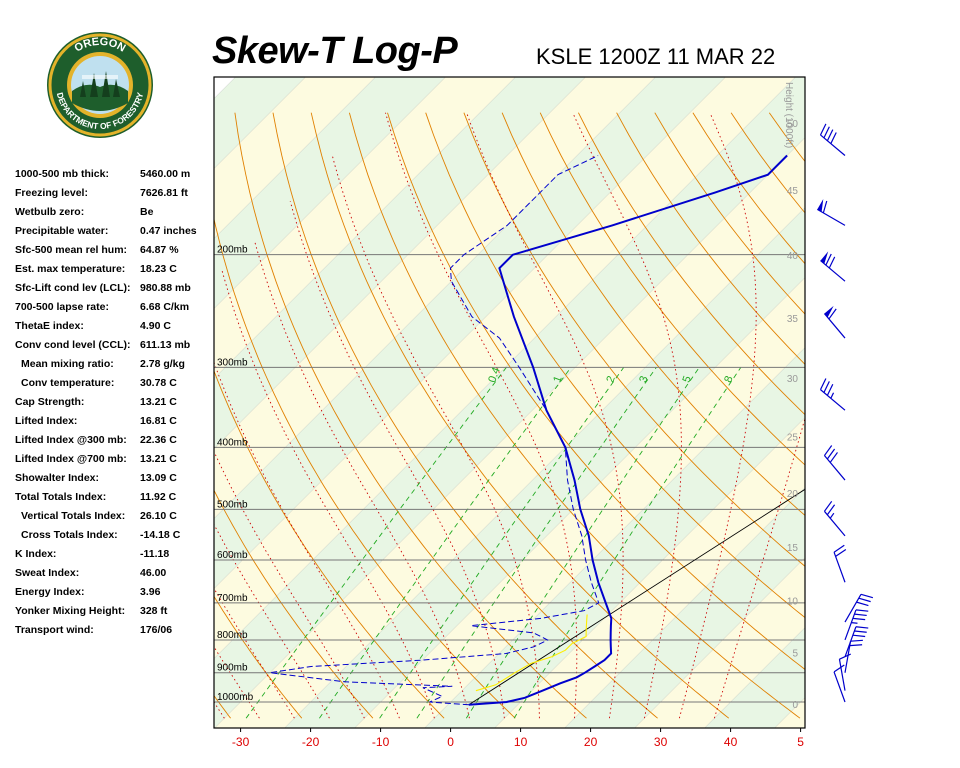  What do you see at coordinates (61, 497) in the screenshot?
I see `index-label: Total Totals Index:` at bounding box center [61, 497].